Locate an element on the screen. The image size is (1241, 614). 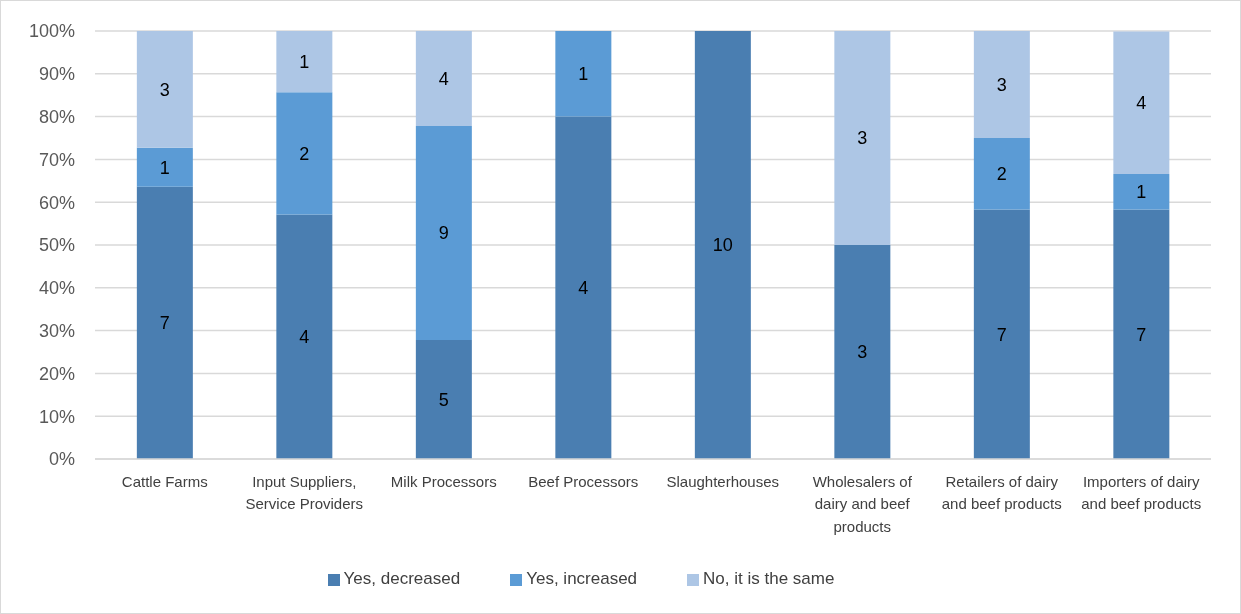
x-tick-label: Milk Processors is located at coordinates (443, 481).